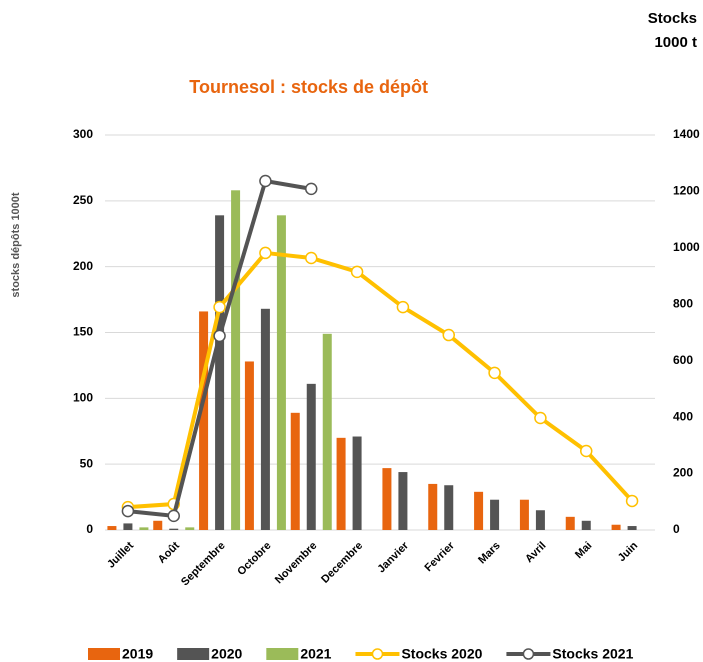  Describe the element at coordinates (683, 416) in the screenshot. I see `y2-tick-label: 400` at that location.